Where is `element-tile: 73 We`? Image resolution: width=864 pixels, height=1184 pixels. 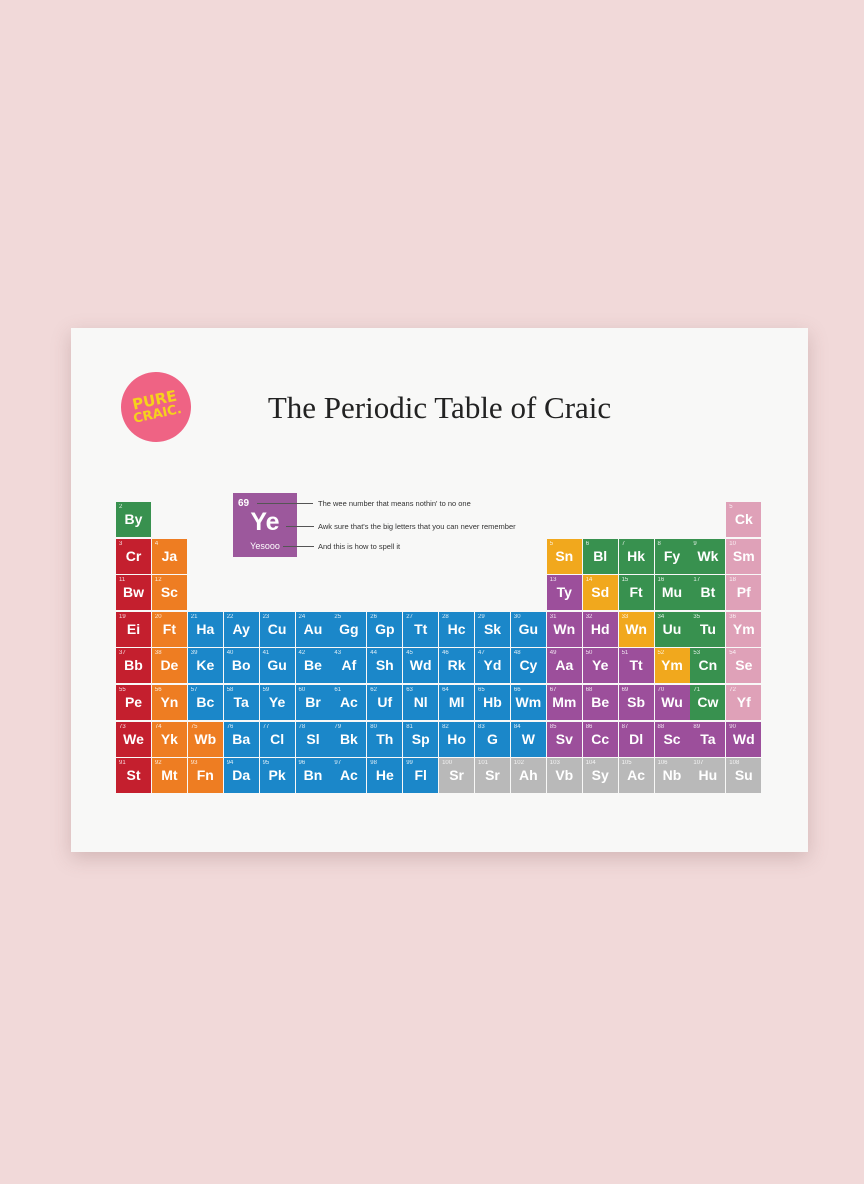
element-tile: 73 We is located at coordinates (133, 739).